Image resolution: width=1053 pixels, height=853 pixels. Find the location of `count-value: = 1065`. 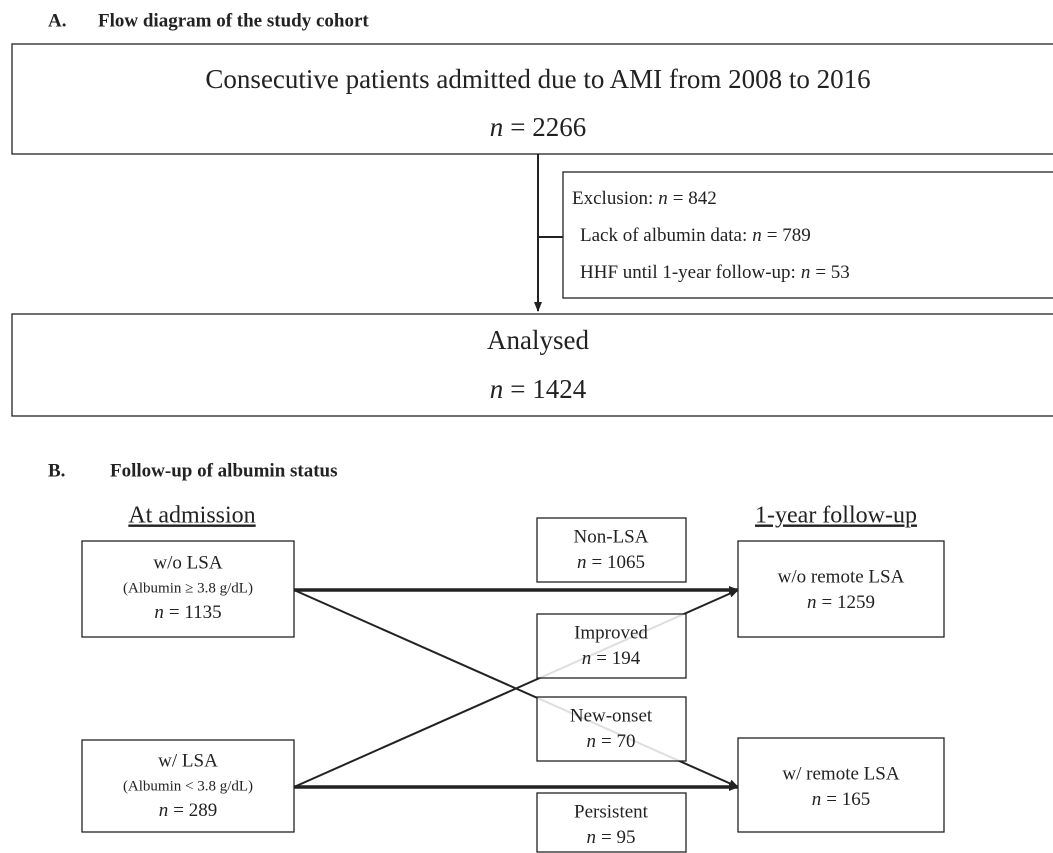

count-value: = 1065 is located at coordinates (618, 562).